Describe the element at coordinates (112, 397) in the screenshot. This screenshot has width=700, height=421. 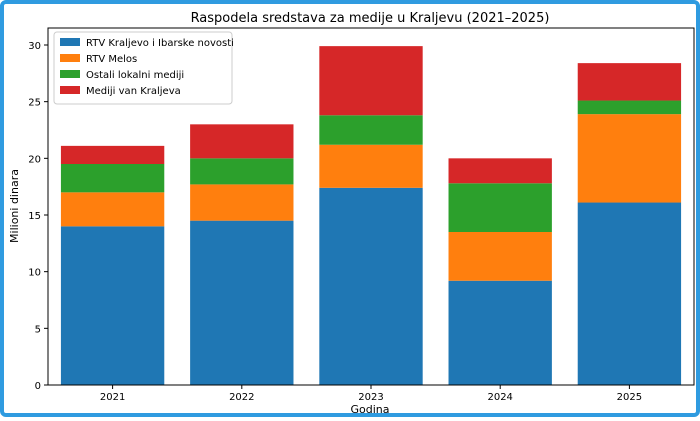
I see `x-tick-label: 2021` at that location.